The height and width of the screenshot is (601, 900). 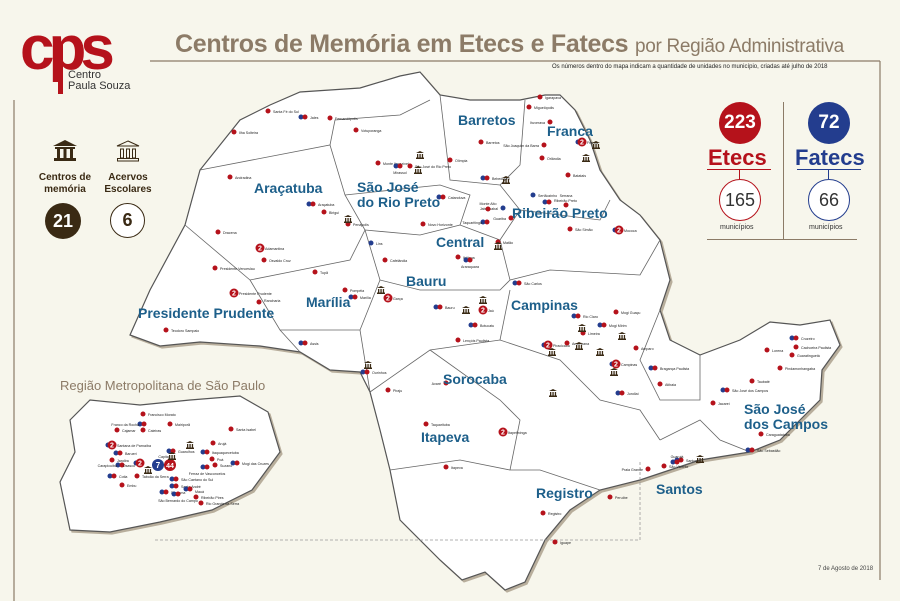 What do you see at coordinates (239, 177) in the screenshot?
I see `city-5: Andradina` at bounding box center [239, 177].